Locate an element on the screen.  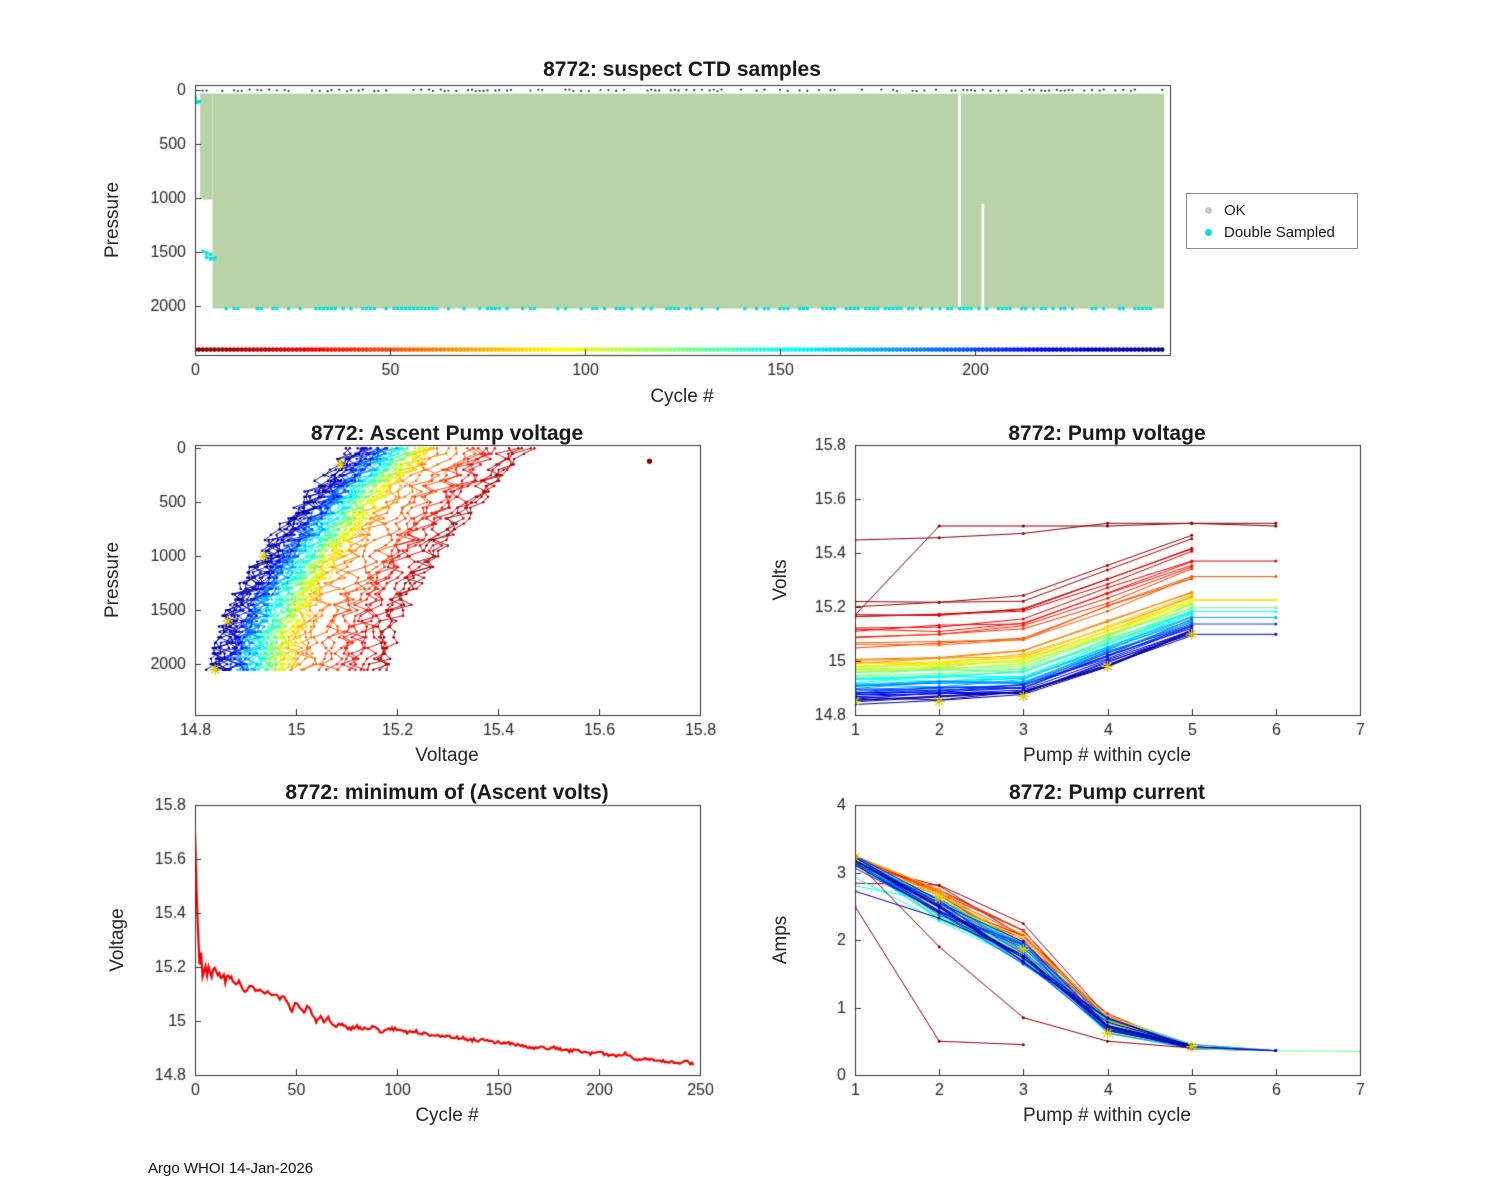
figure-footer-text: Argo WHOI 14-Jan-2026 is located at coordinates (231, 1168).